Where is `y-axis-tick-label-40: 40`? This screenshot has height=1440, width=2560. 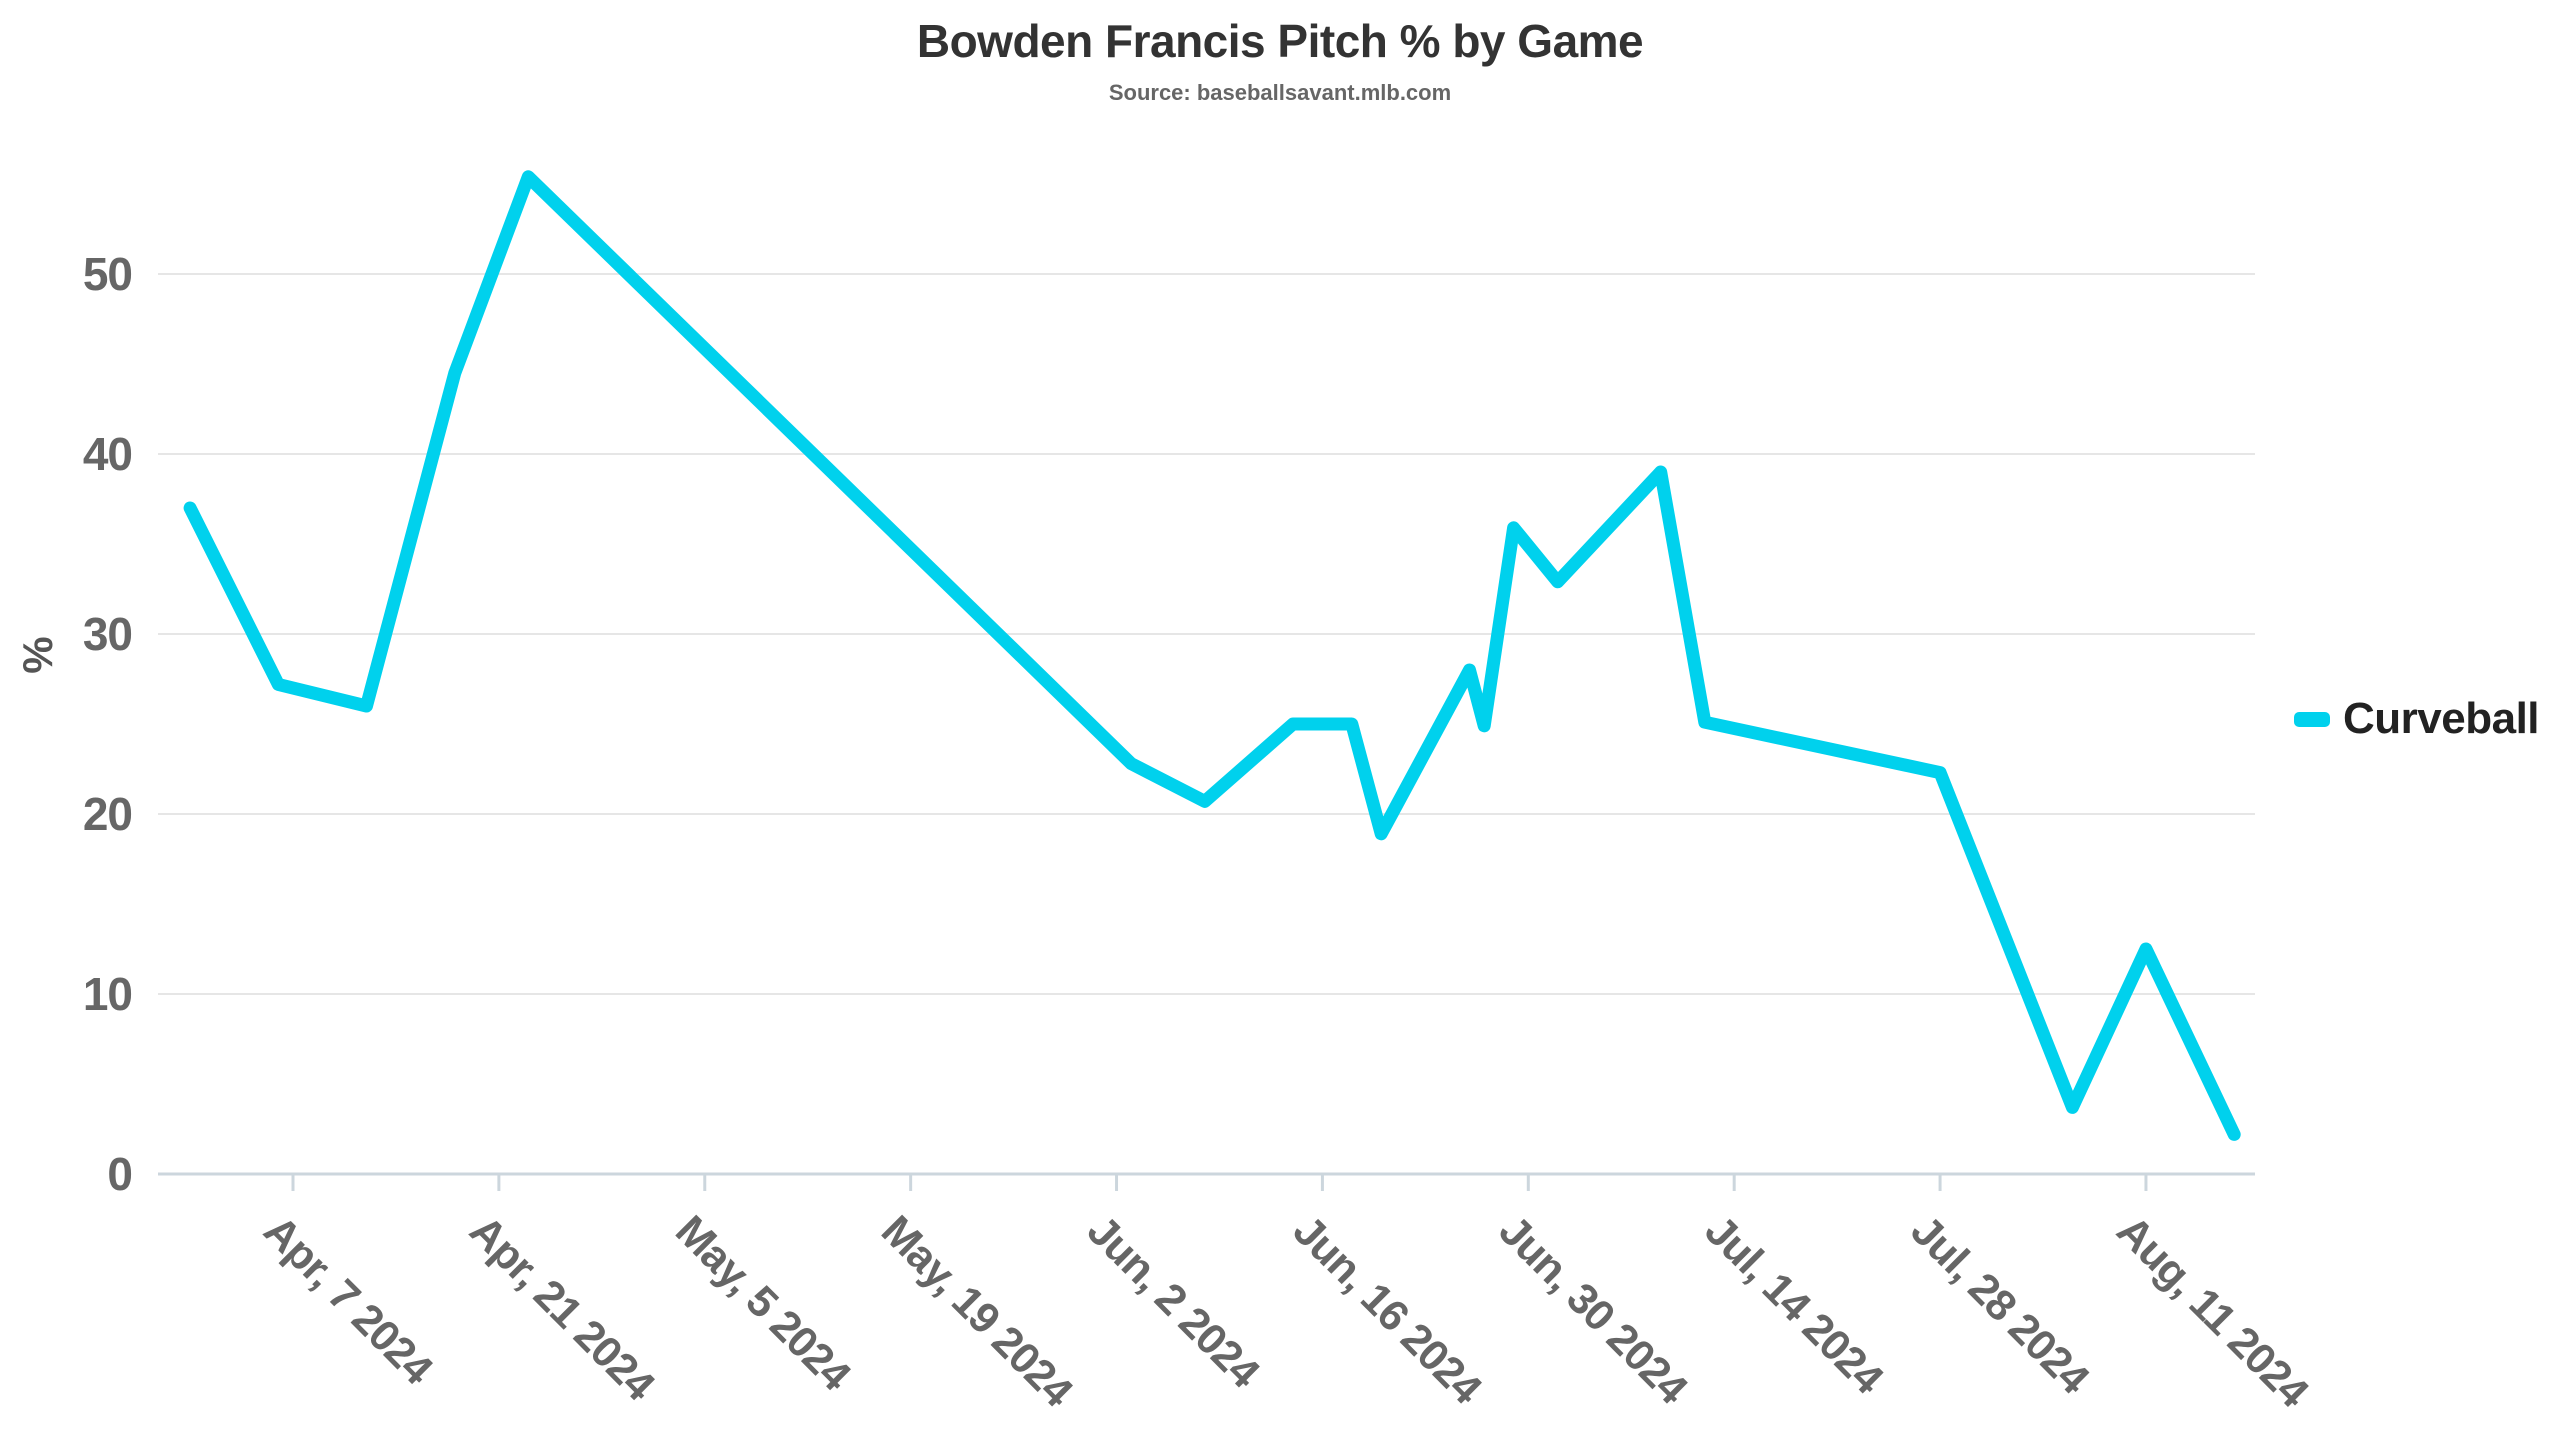 y-axis-tick-label-40: 40 is located at coordinates (107, 454).